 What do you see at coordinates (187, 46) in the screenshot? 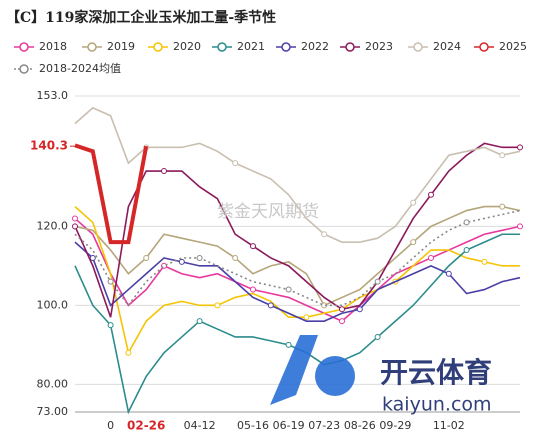
I see `legend-label: 2020` at bounding box center [187, 46].